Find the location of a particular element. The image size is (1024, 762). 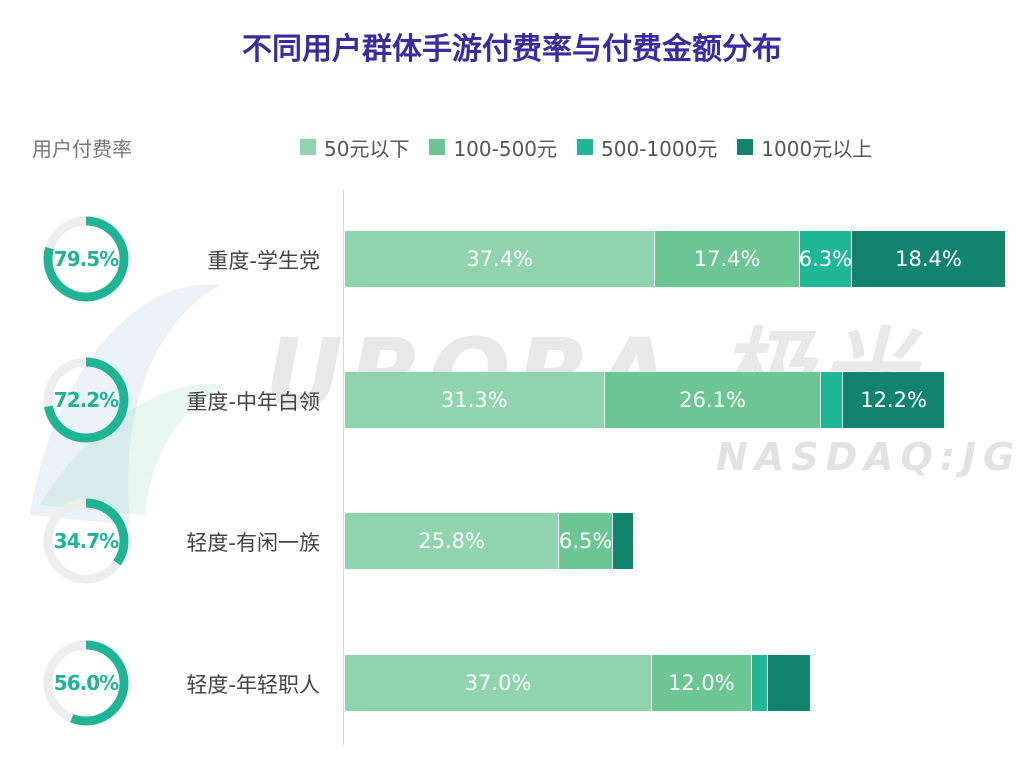

category-label: 重度-学生党 is located at coordinates (263, 261).